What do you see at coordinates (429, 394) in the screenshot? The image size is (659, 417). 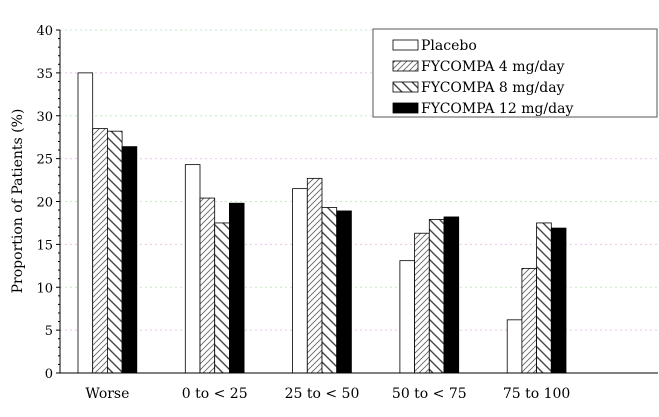 I see `x-tick-label: 50 to < 75` at bounding box center [429, 394].